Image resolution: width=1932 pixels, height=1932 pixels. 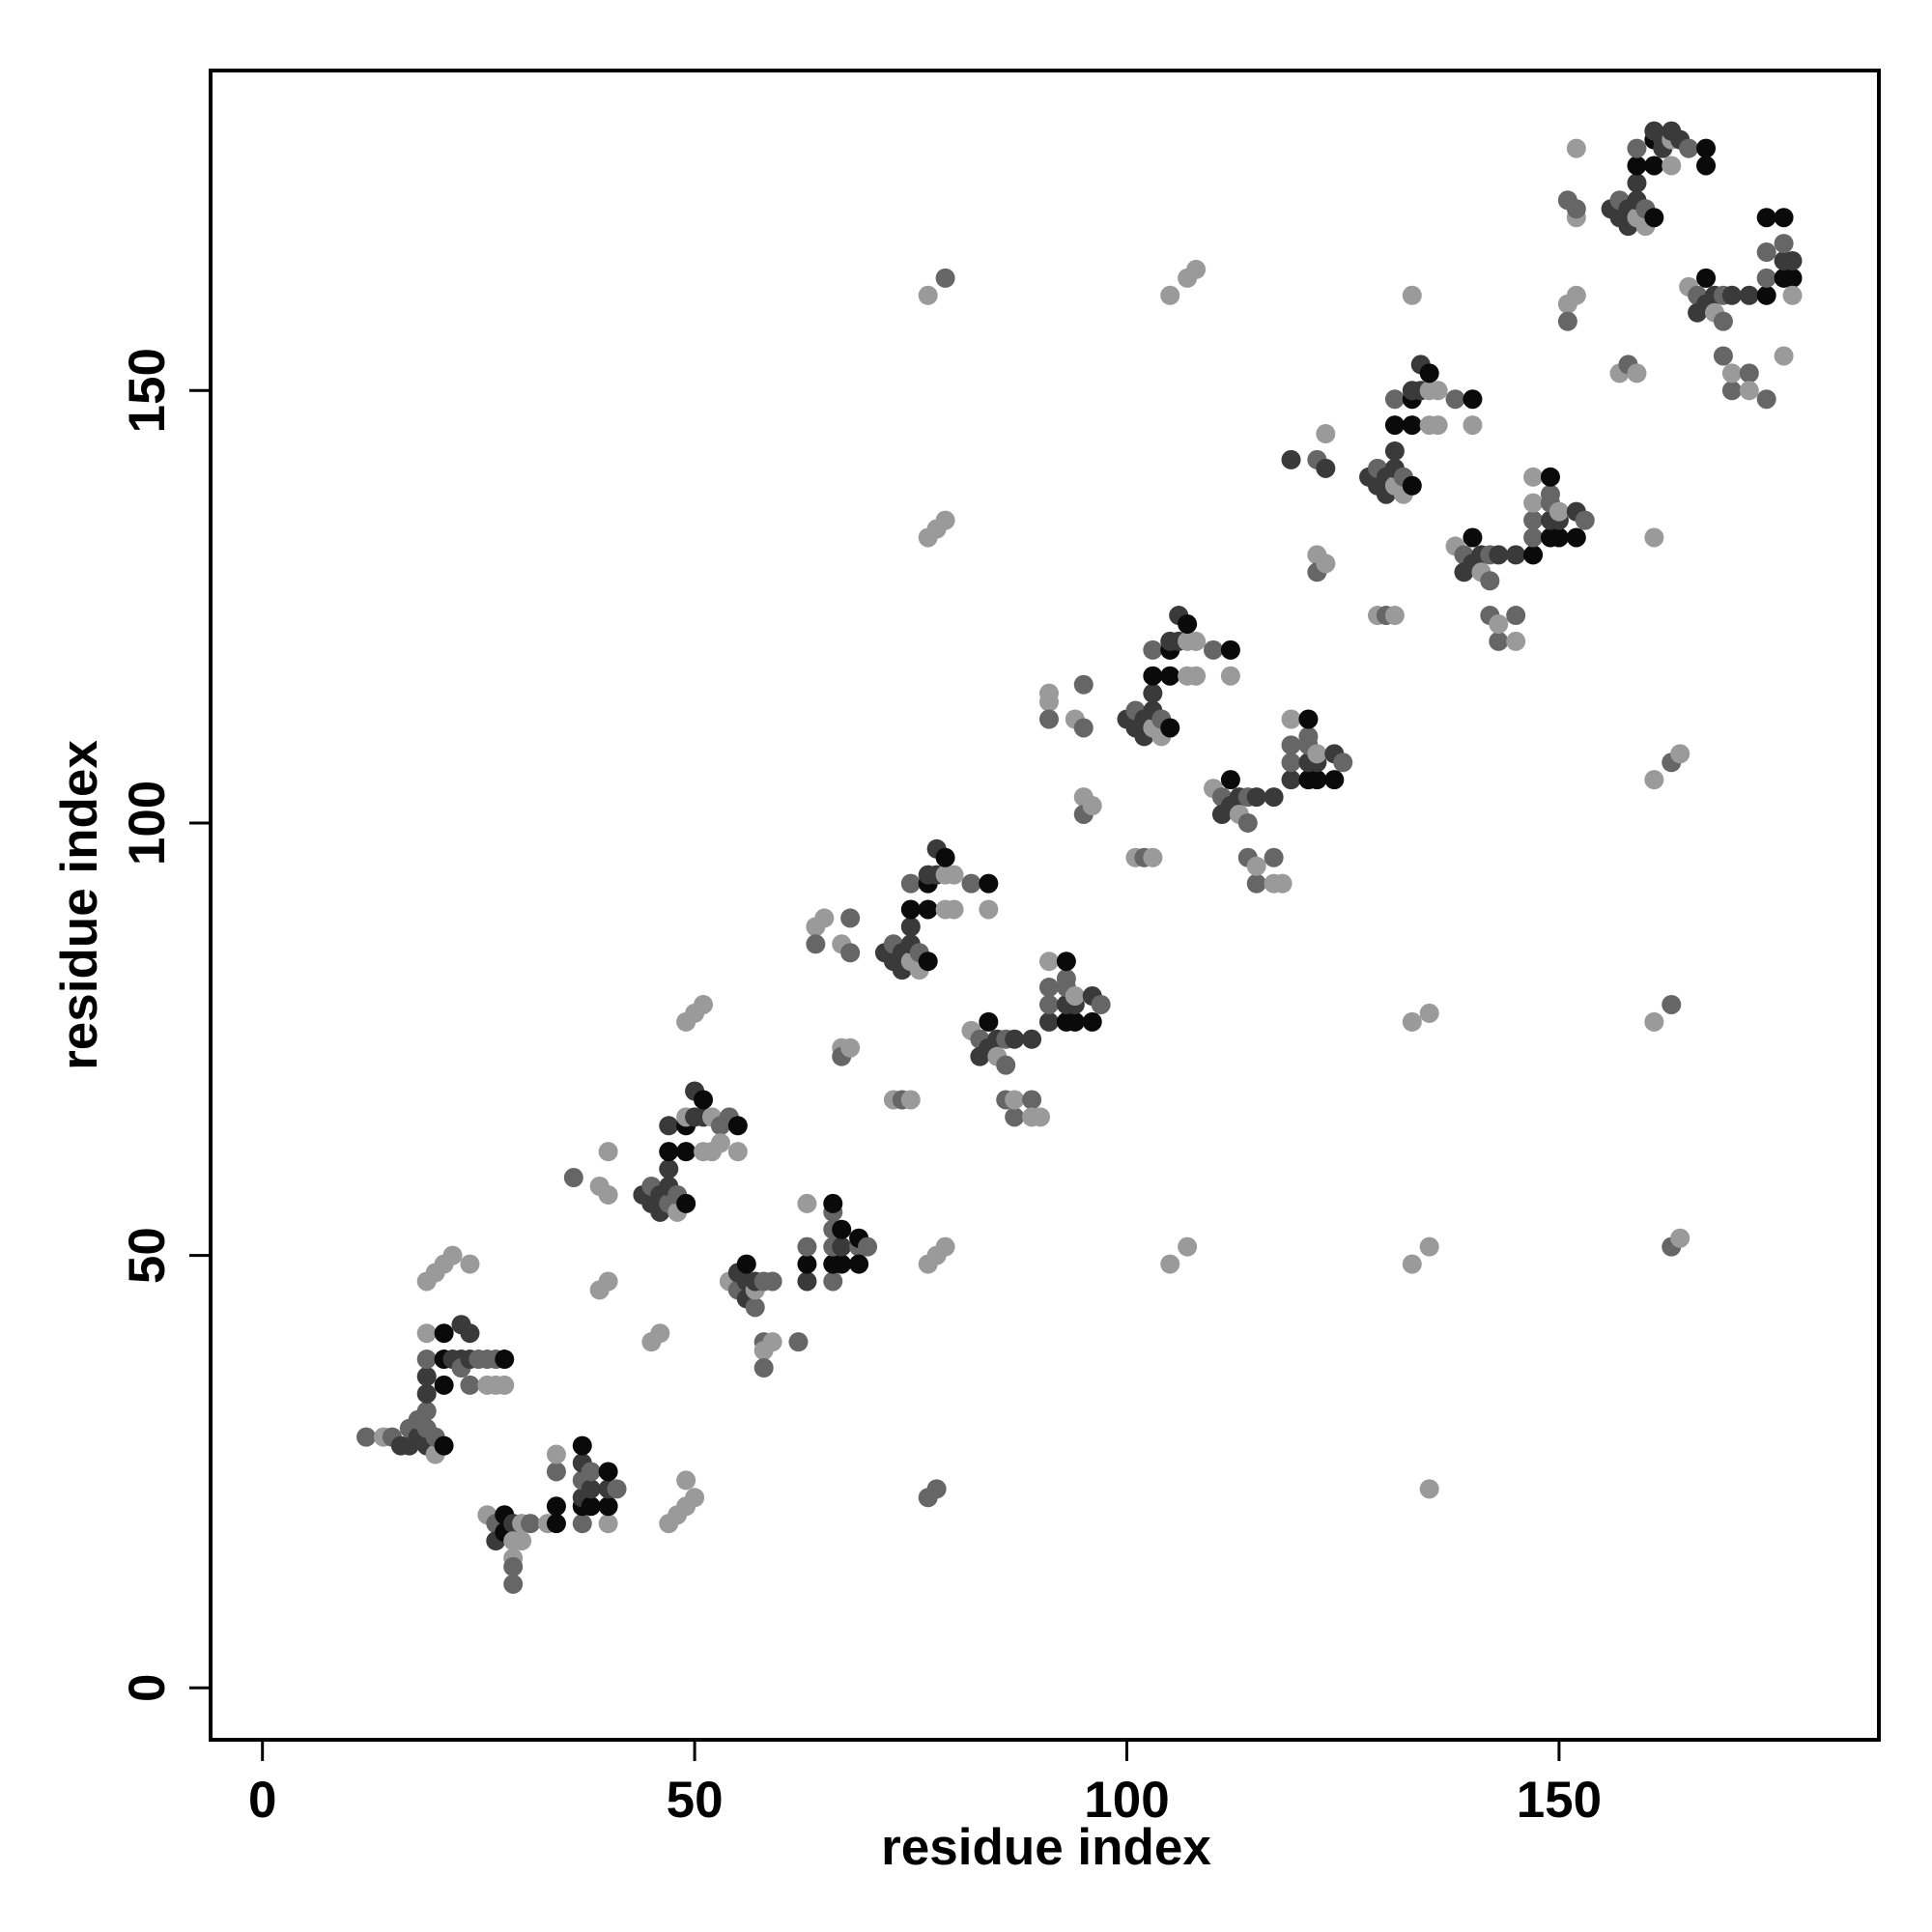 I want to click on y-tick-label: 100, so click(x=147, y=823).